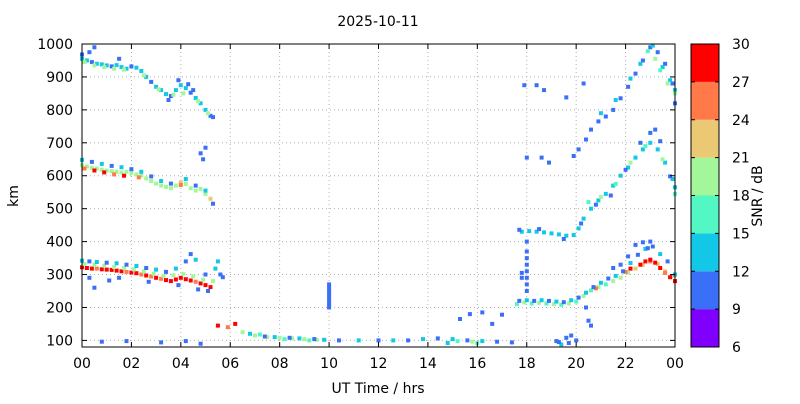 The width and height of the screenshot is (800, 404). Describe the element at coordinates (626, 364) in the screenshot. I see `x-tick-label: 22` at that location.